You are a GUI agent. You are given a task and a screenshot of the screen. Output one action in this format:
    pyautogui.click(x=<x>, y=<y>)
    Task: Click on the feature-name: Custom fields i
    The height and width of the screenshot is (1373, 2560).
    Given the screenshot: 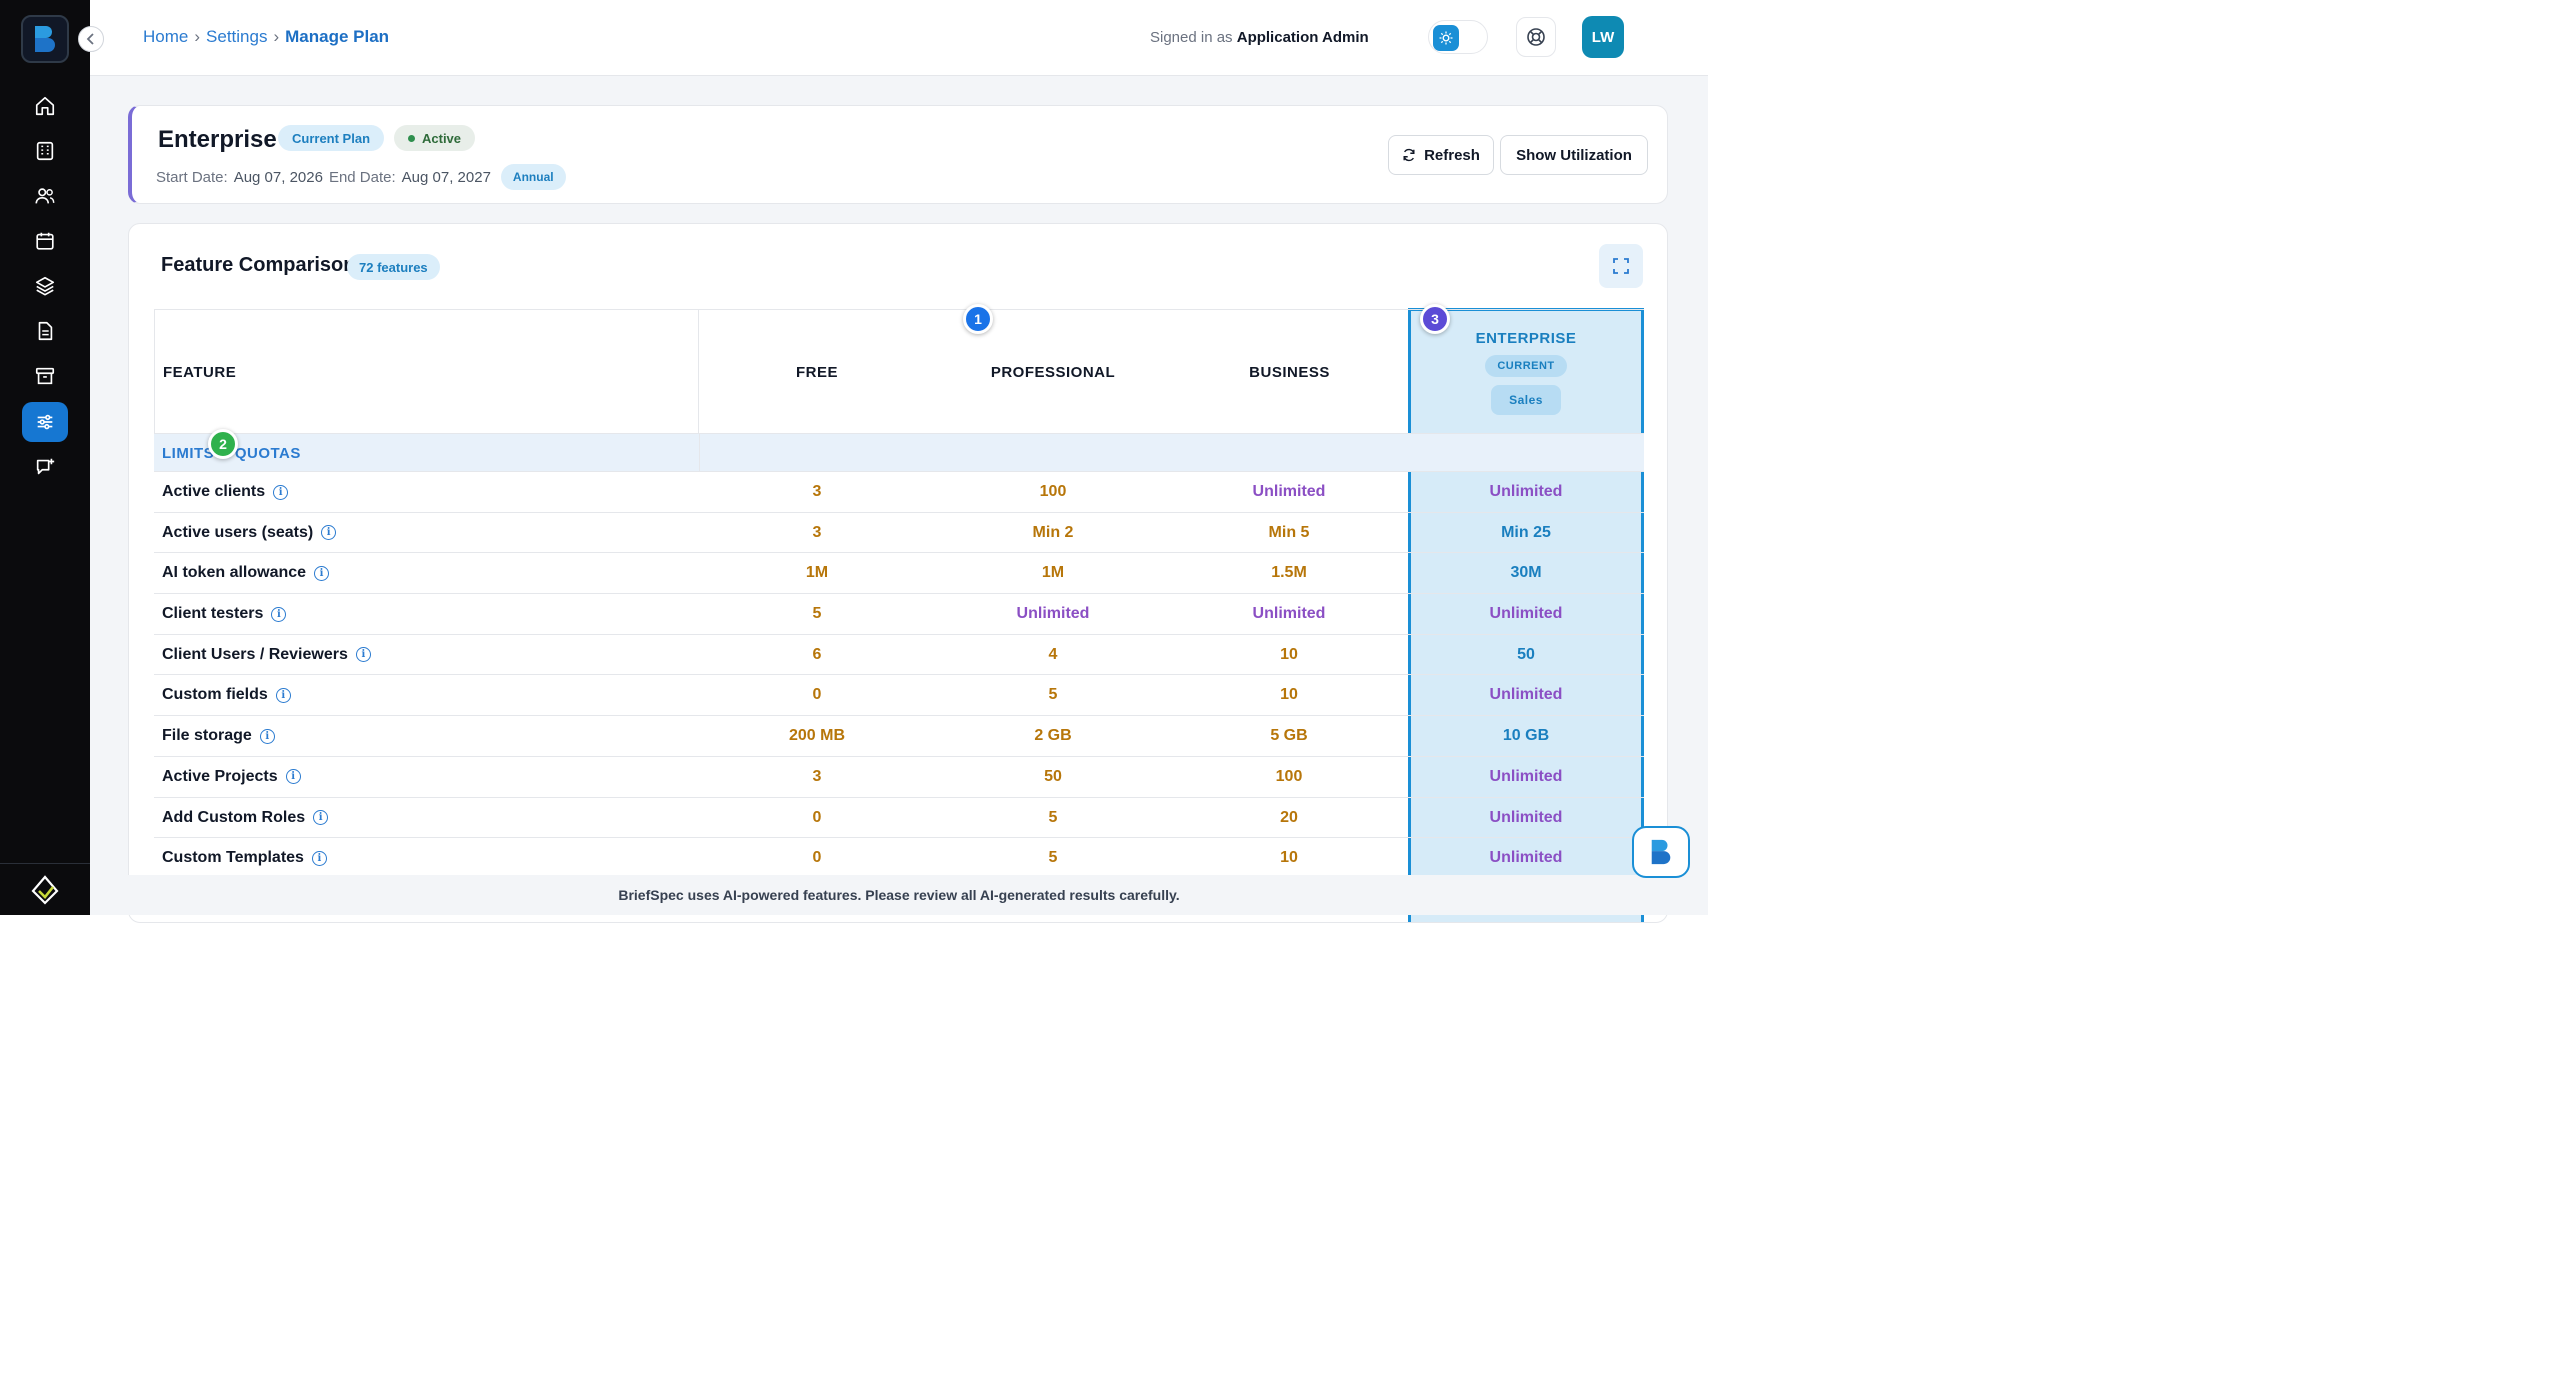 What is the action you would take?
    pyautogui.click(x=226, y=695)
    